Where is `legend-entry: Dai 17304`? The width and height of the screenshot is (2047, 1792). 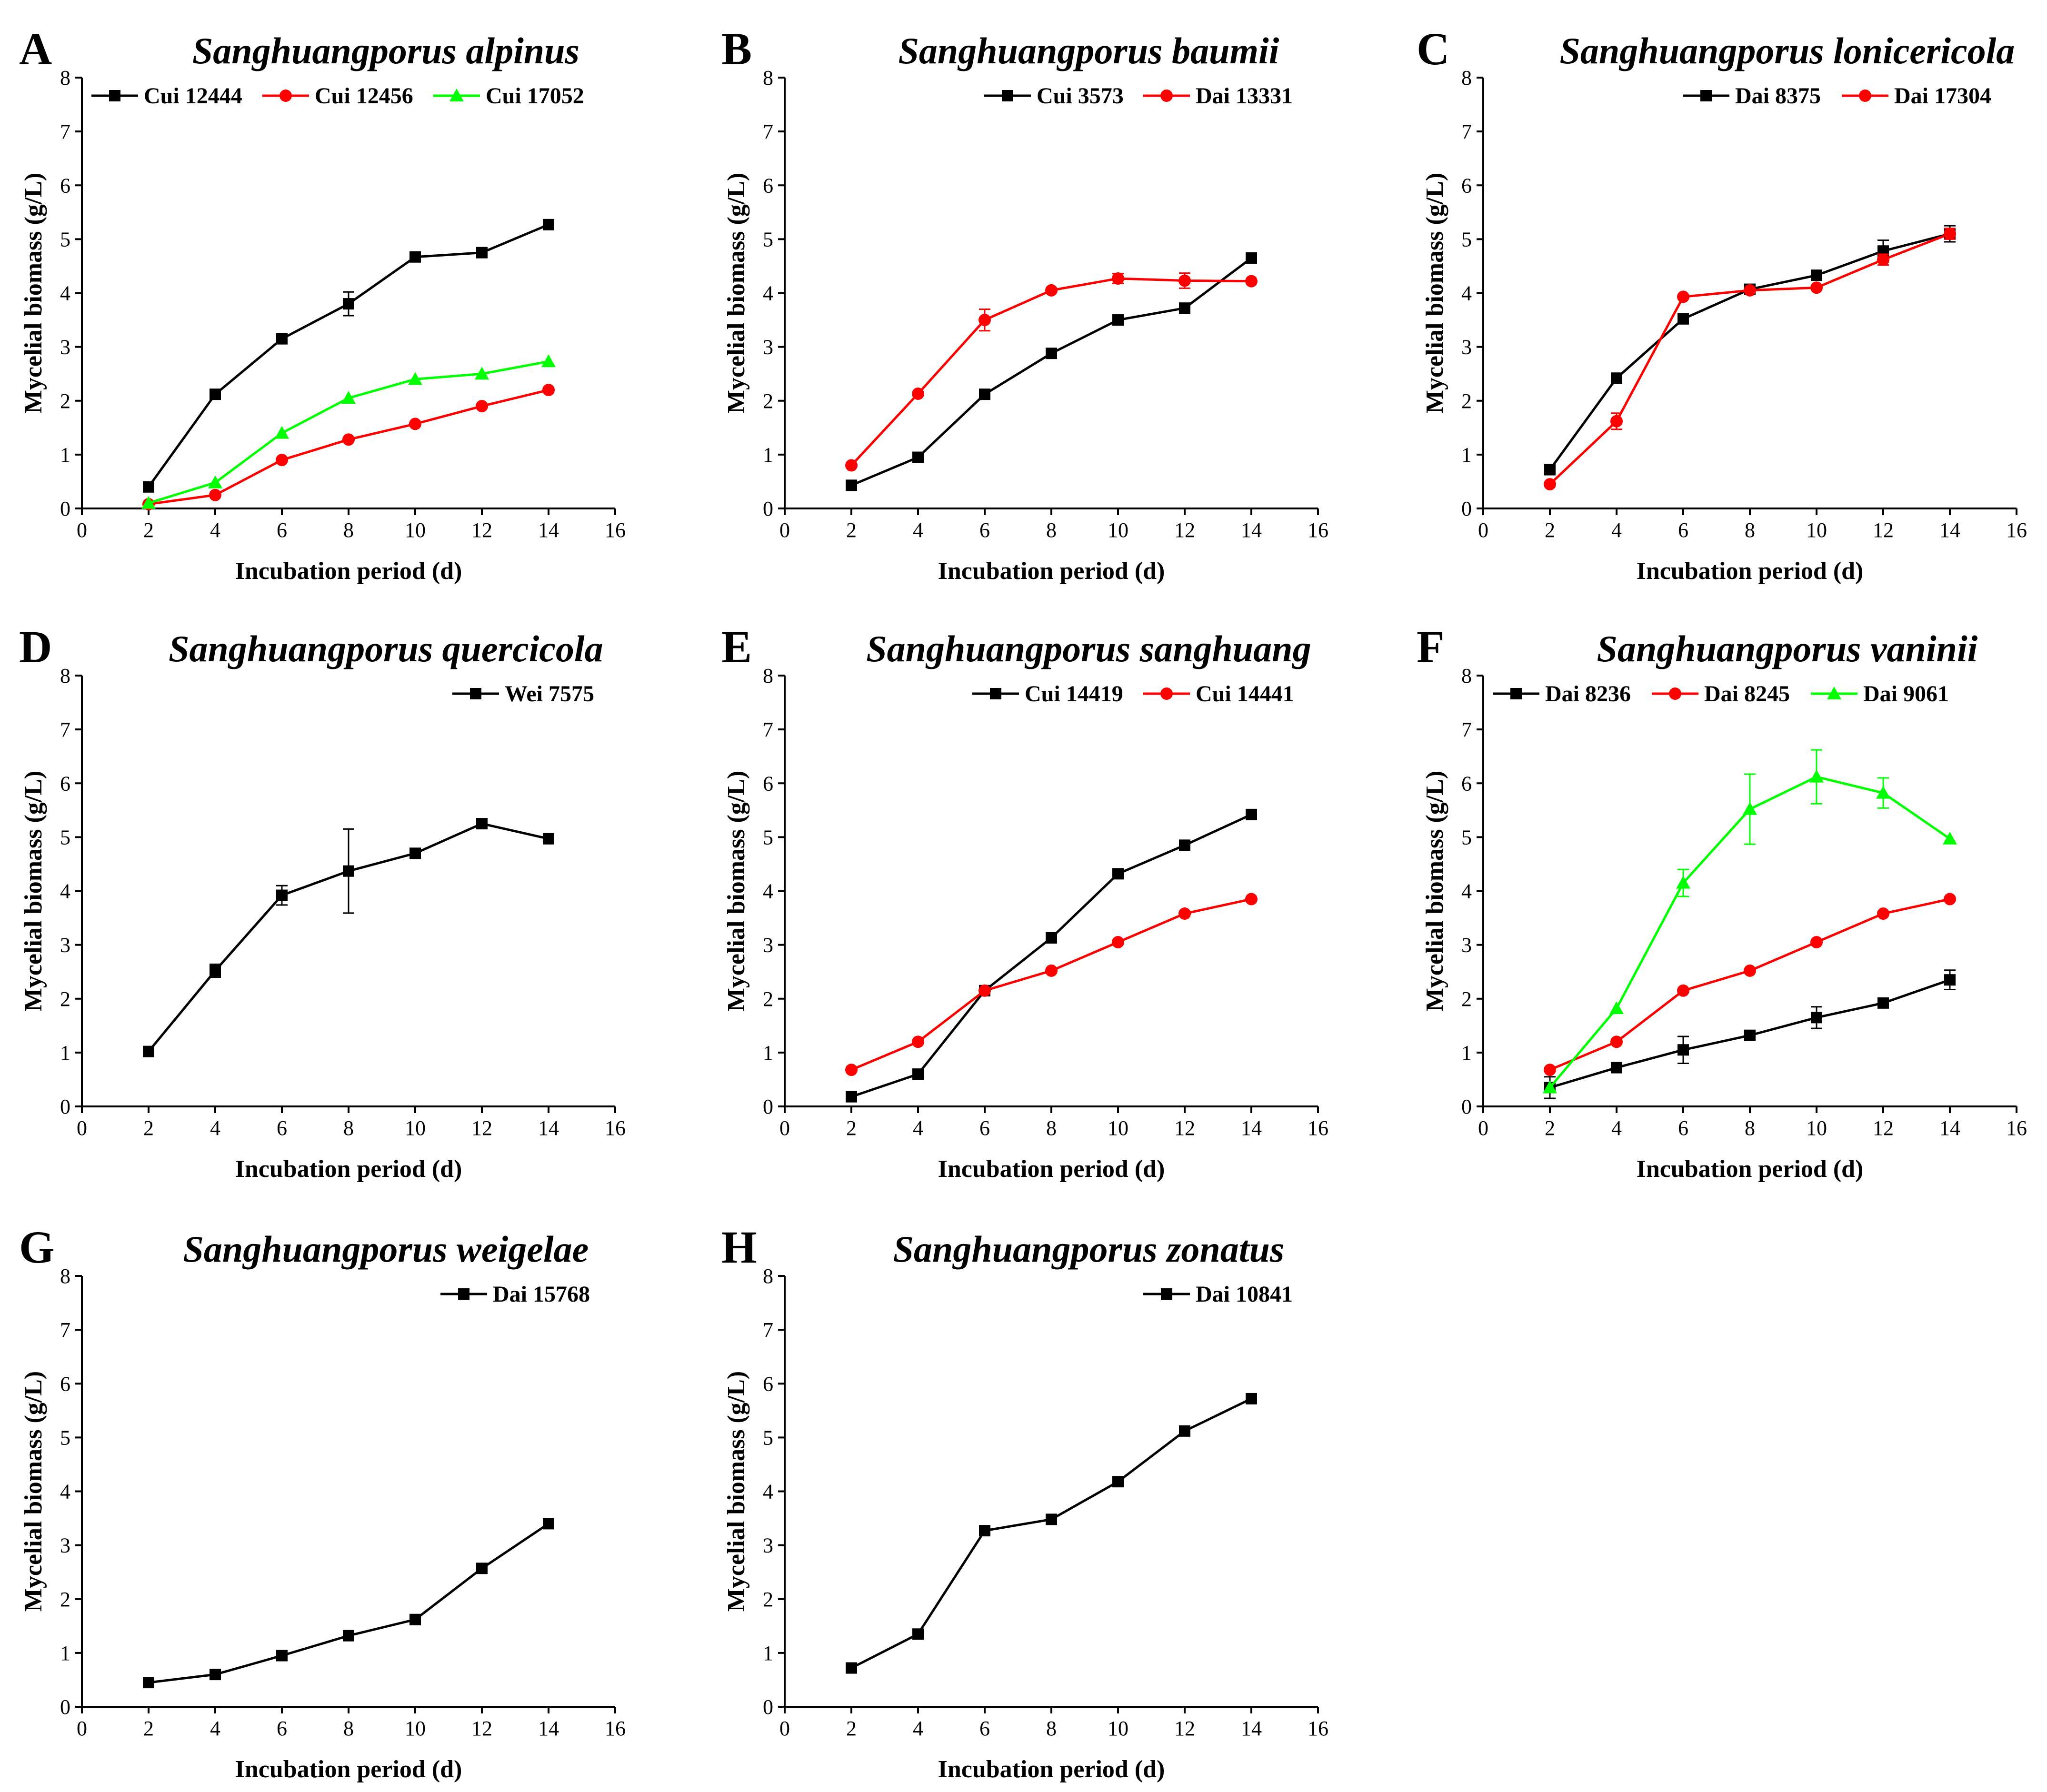 legend-entry: Dai 17304 is located at coordinates (1917, 96).